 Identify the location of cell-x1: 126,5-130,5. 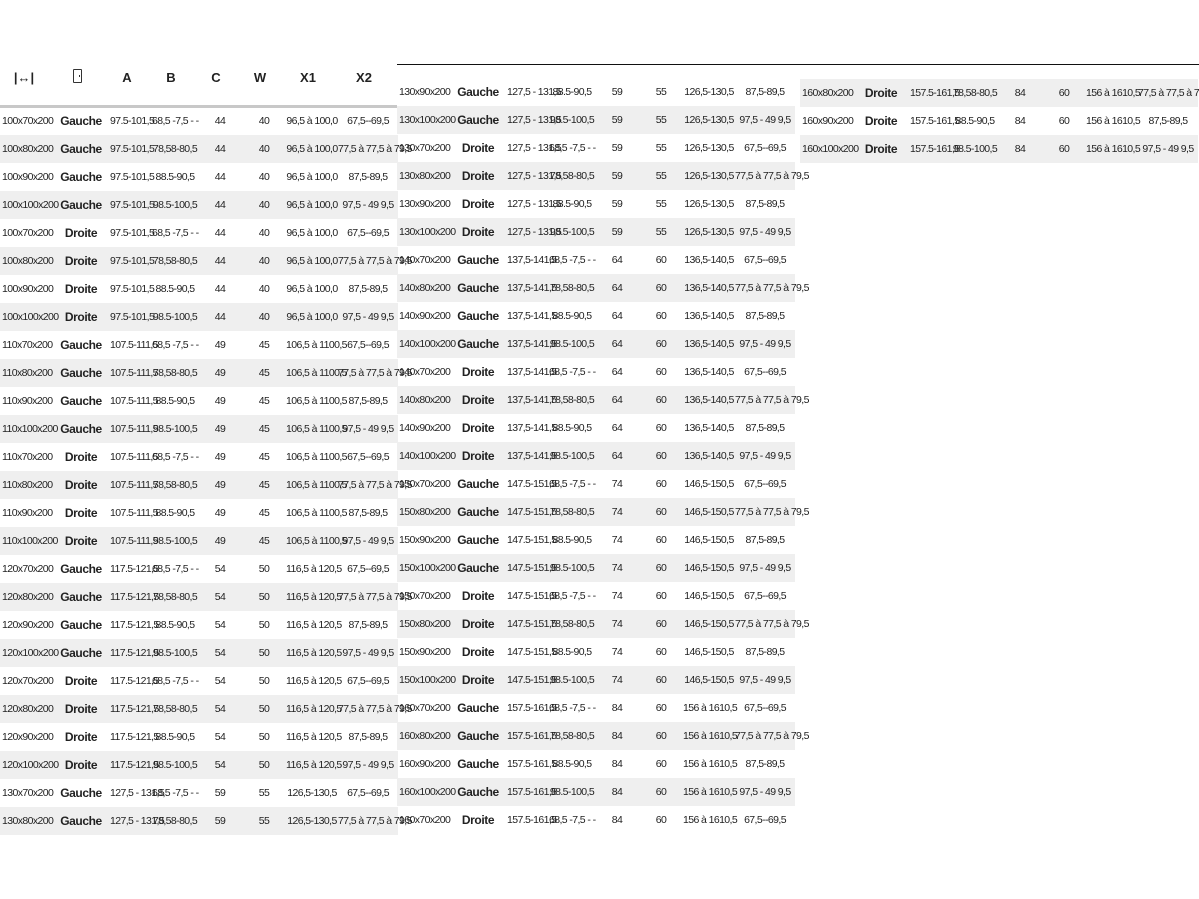
(312, 821).